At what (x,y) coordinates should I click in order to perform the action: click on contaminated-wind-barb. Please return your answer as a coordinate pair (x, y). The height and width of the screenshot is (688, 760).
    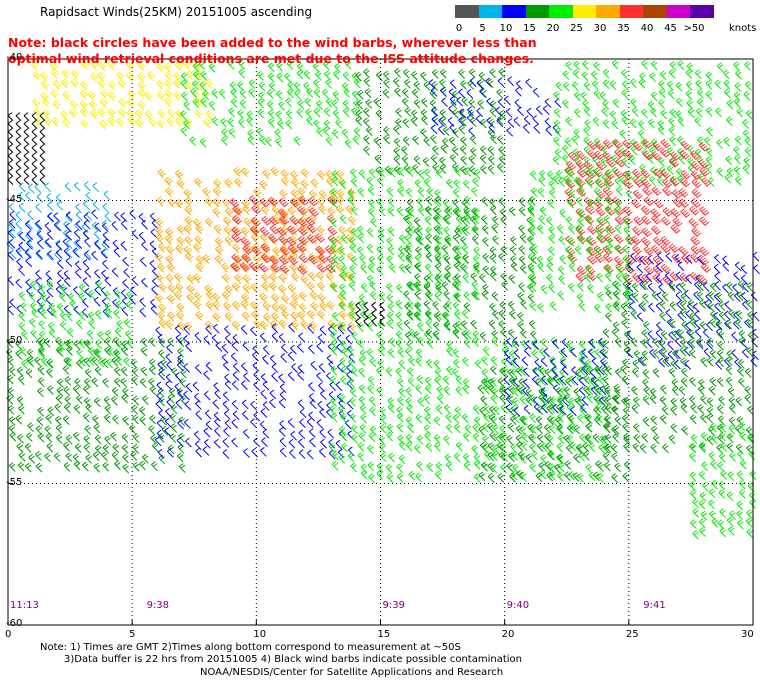
    Looking at the image, I should click on (382, 322).